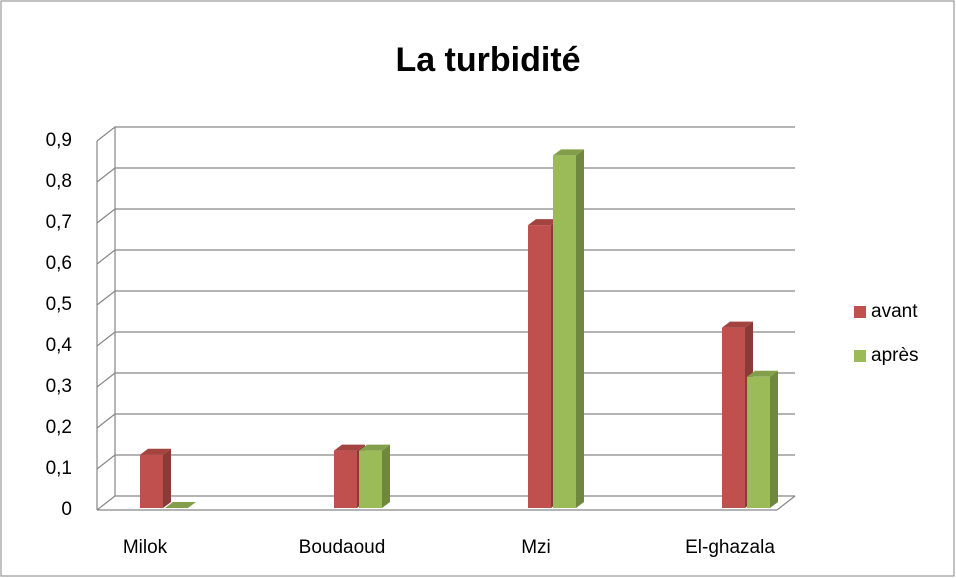 The width and height of the screenshot is (956, 578). What do you see at coordinates (487, 60) in the screenshot?
I see `chart-title: La turbidité` at bounding box center [487, 60].